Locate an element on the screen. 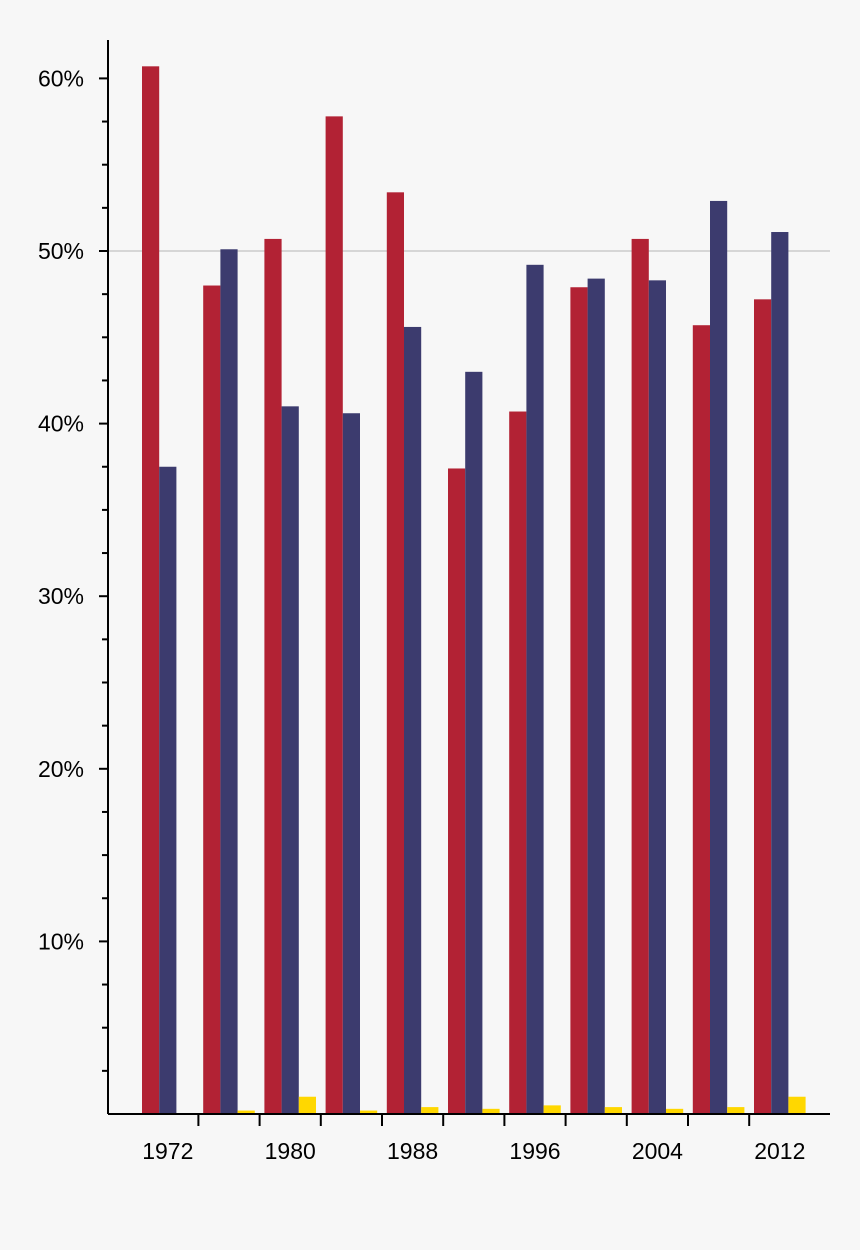 The width and height of the screenshot is (860, 1250). x-tick-label-1972: 1972 is located at coordinates (167, 1151).